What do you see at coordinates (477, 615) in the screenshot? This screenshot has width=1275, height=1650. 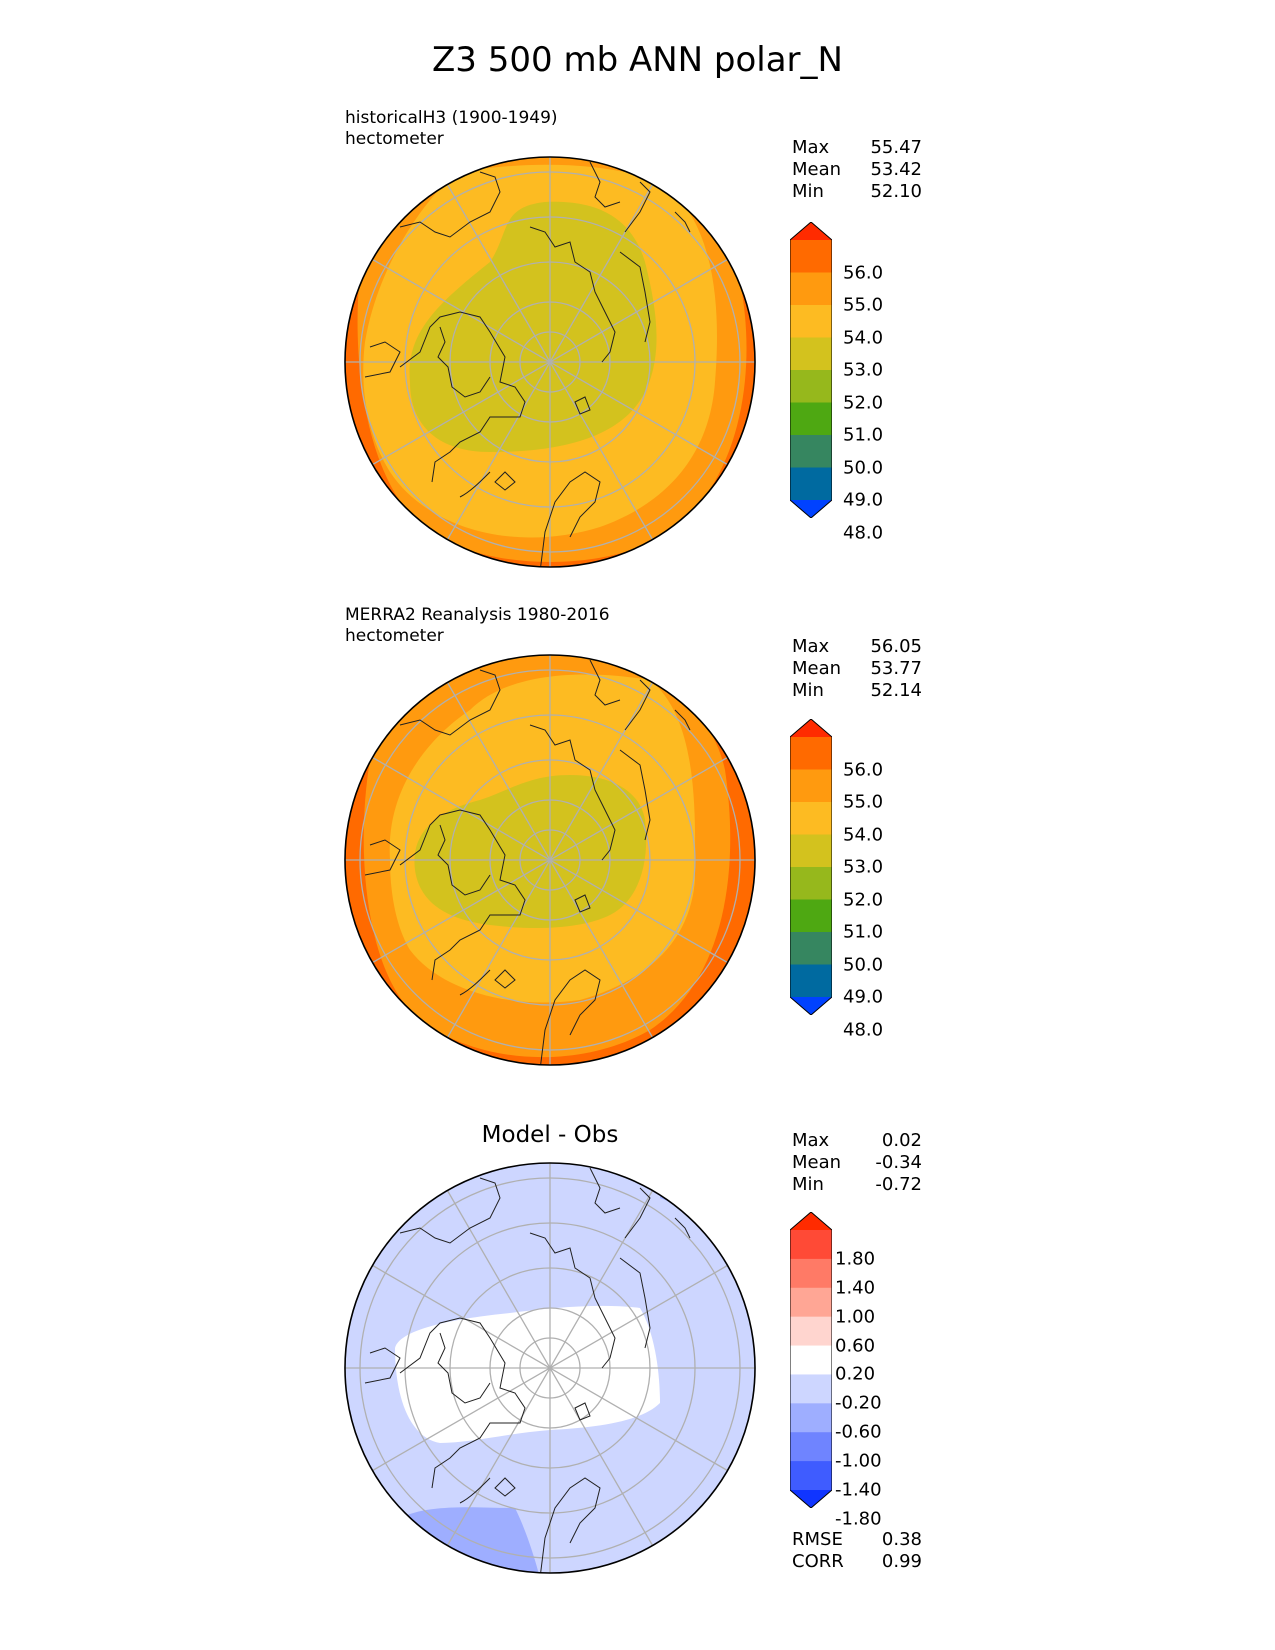 I see `panel2-case-label: MERRA2 Reanalysis 1980-2016` at bounding box center [477, 615].